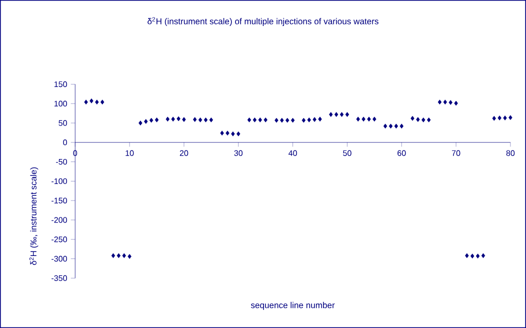  Describe the element at coordinates (292, 306) in the screenshot. I see `x-axis-title: sequence line number` at that location.